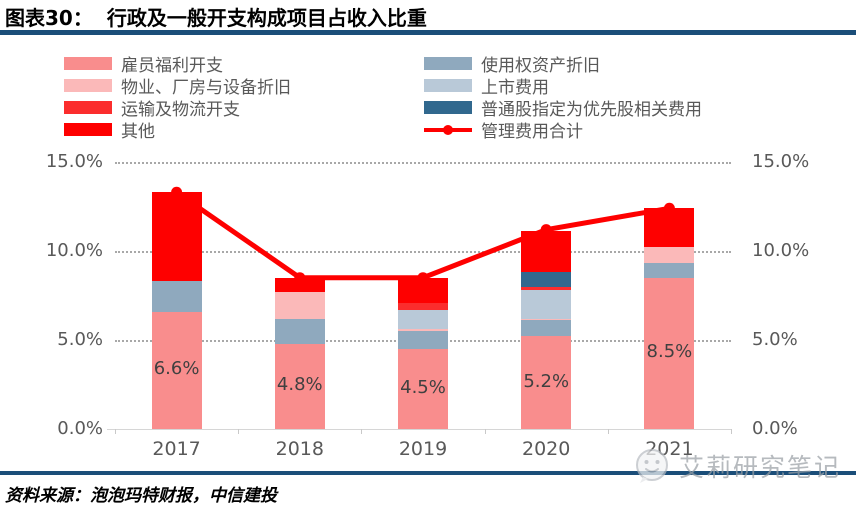  What do you see at coordinates (80, 428) in the screenshot?
I see `y-axis-label-left: 0.0%` at bounding box center [80, 428].